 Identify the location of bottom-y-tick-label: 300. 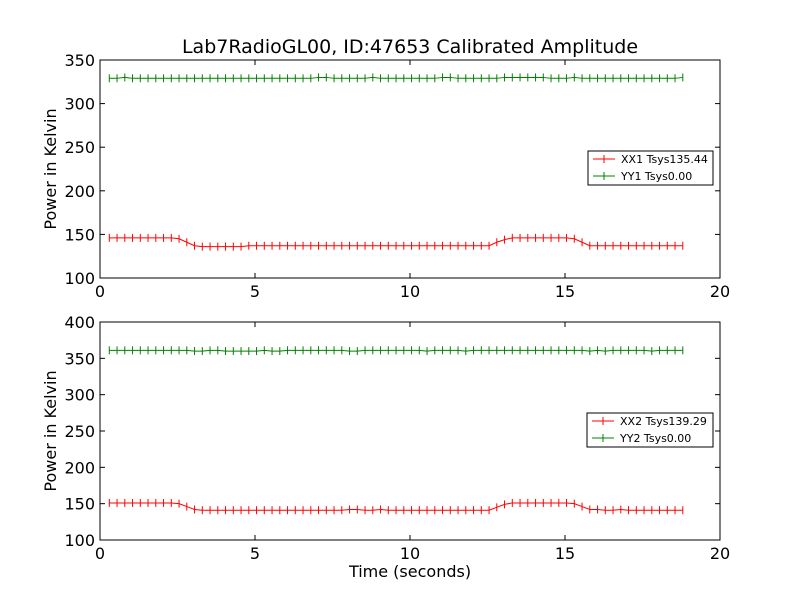
(79, 395).